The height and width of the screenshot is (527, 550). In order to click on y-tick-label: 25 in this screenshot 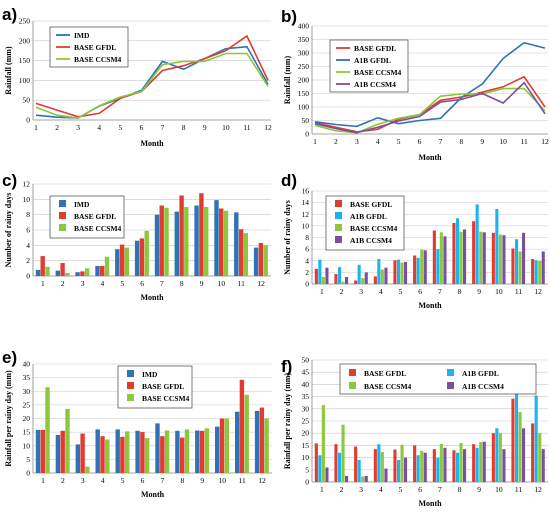, I will do `click(27, 404)`.